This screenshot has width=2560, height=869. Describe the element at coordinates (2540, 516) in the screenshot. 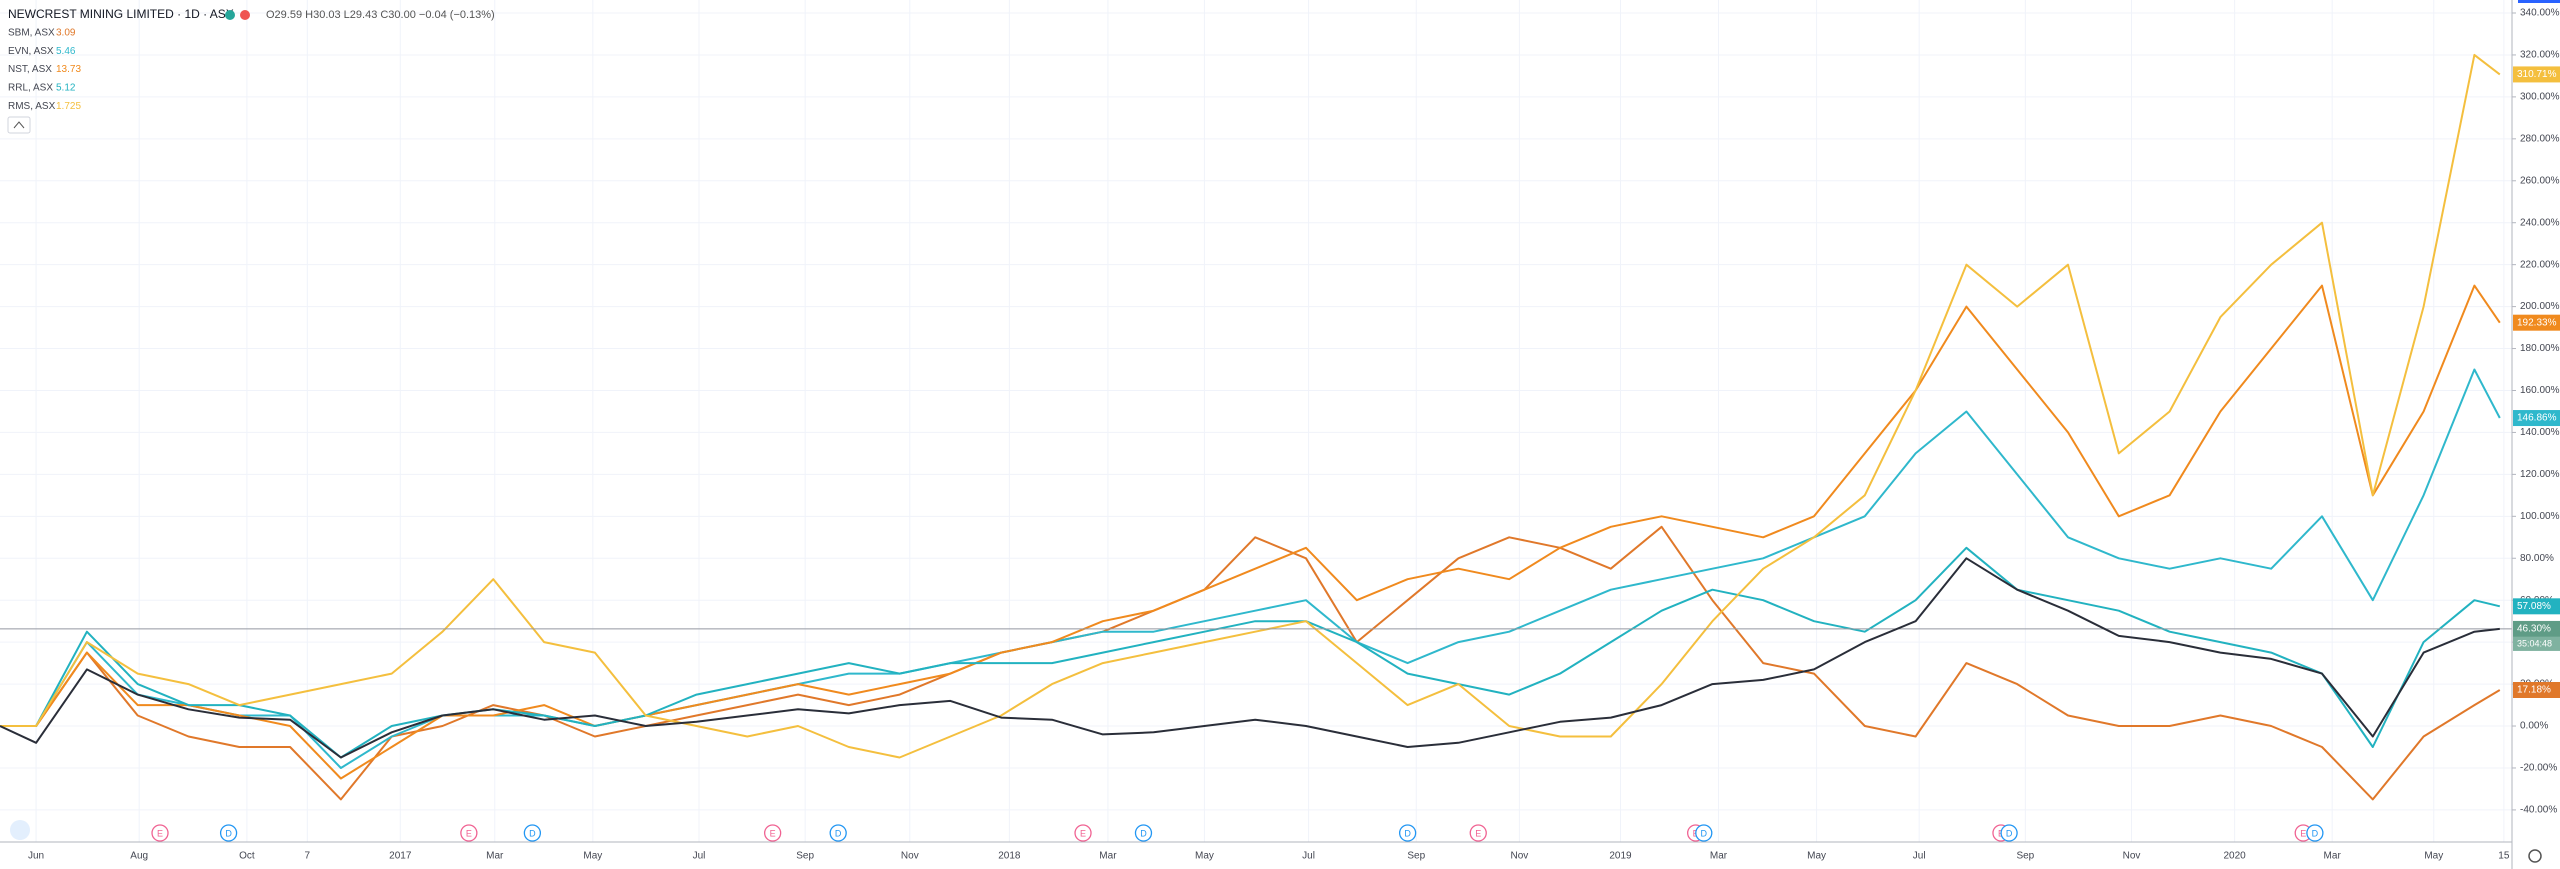

I see `y-tick-label: 100.00%` at that location.